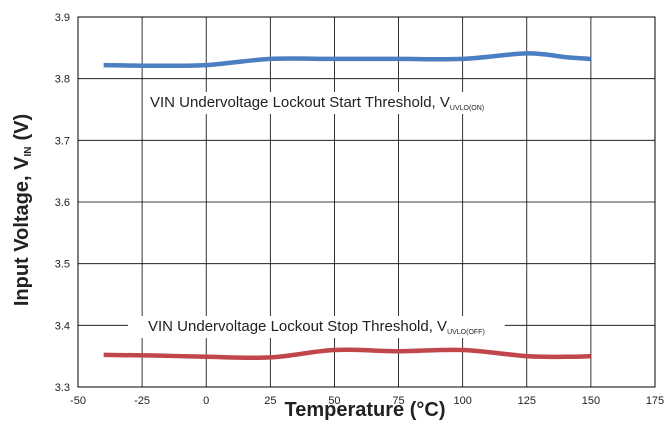  What do you see at coordinates (62, 80) in the screenshot?
I see `y-tick-label: 3.8` at bounding box center [62, 80].